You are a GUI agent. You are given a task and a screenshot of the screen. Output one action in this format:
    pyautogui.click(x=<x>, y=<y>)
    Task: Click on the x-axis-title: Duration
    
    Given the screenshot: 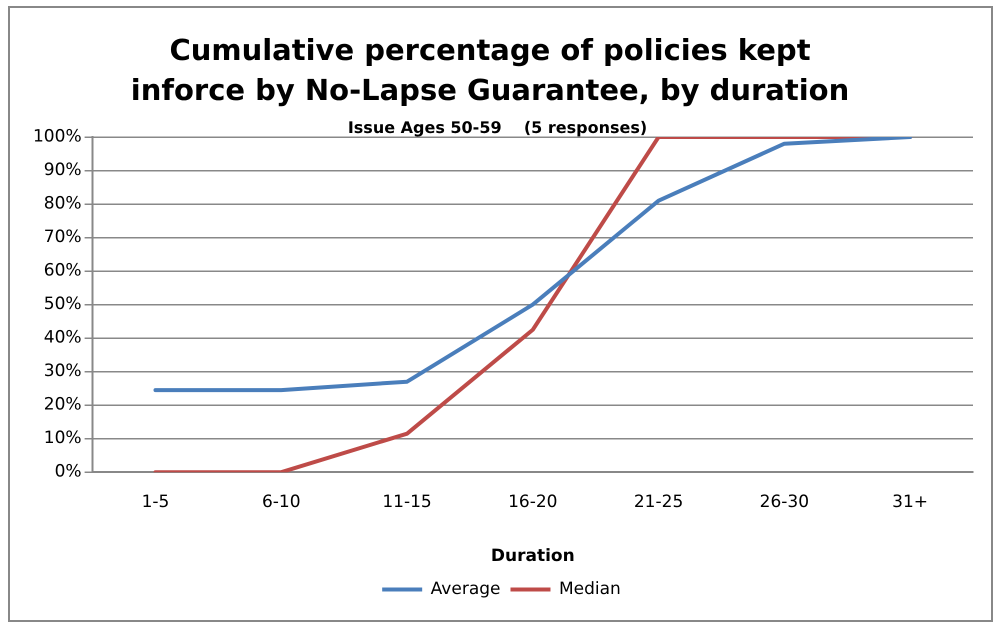 What is the action you would take?
    pyautogui.click(x=532, y=556)
    